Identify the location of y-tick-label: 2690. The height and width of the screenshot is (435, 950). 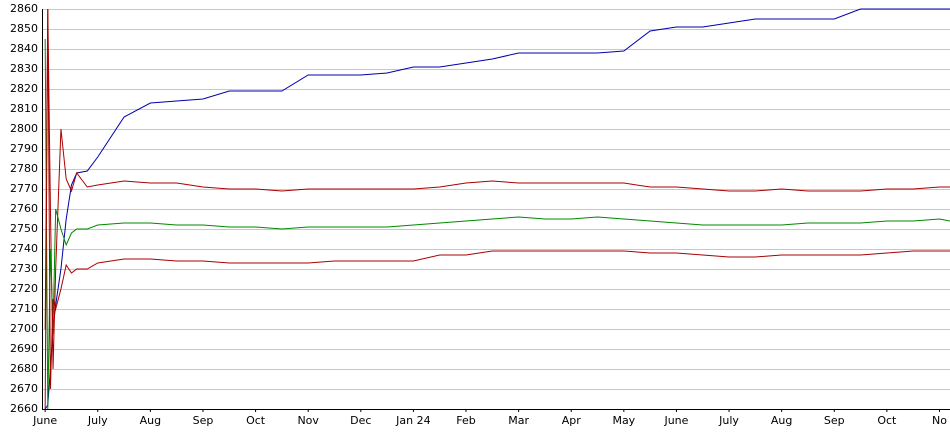
(24, 348).